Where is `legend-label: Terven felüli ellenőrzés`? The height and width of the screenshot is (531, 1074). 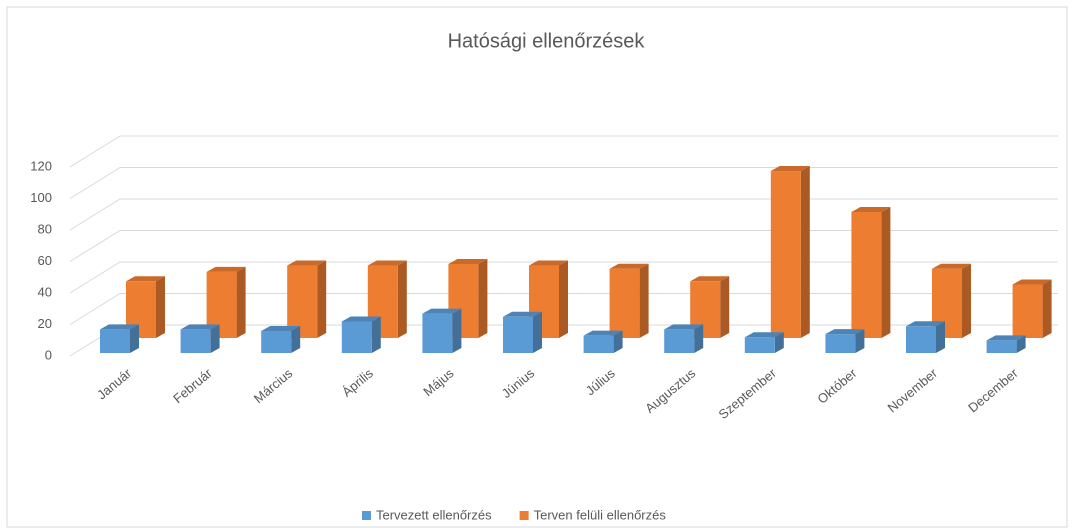 legend-label: Terven felüli ellenőrzés is located at coordinates (600, 514).